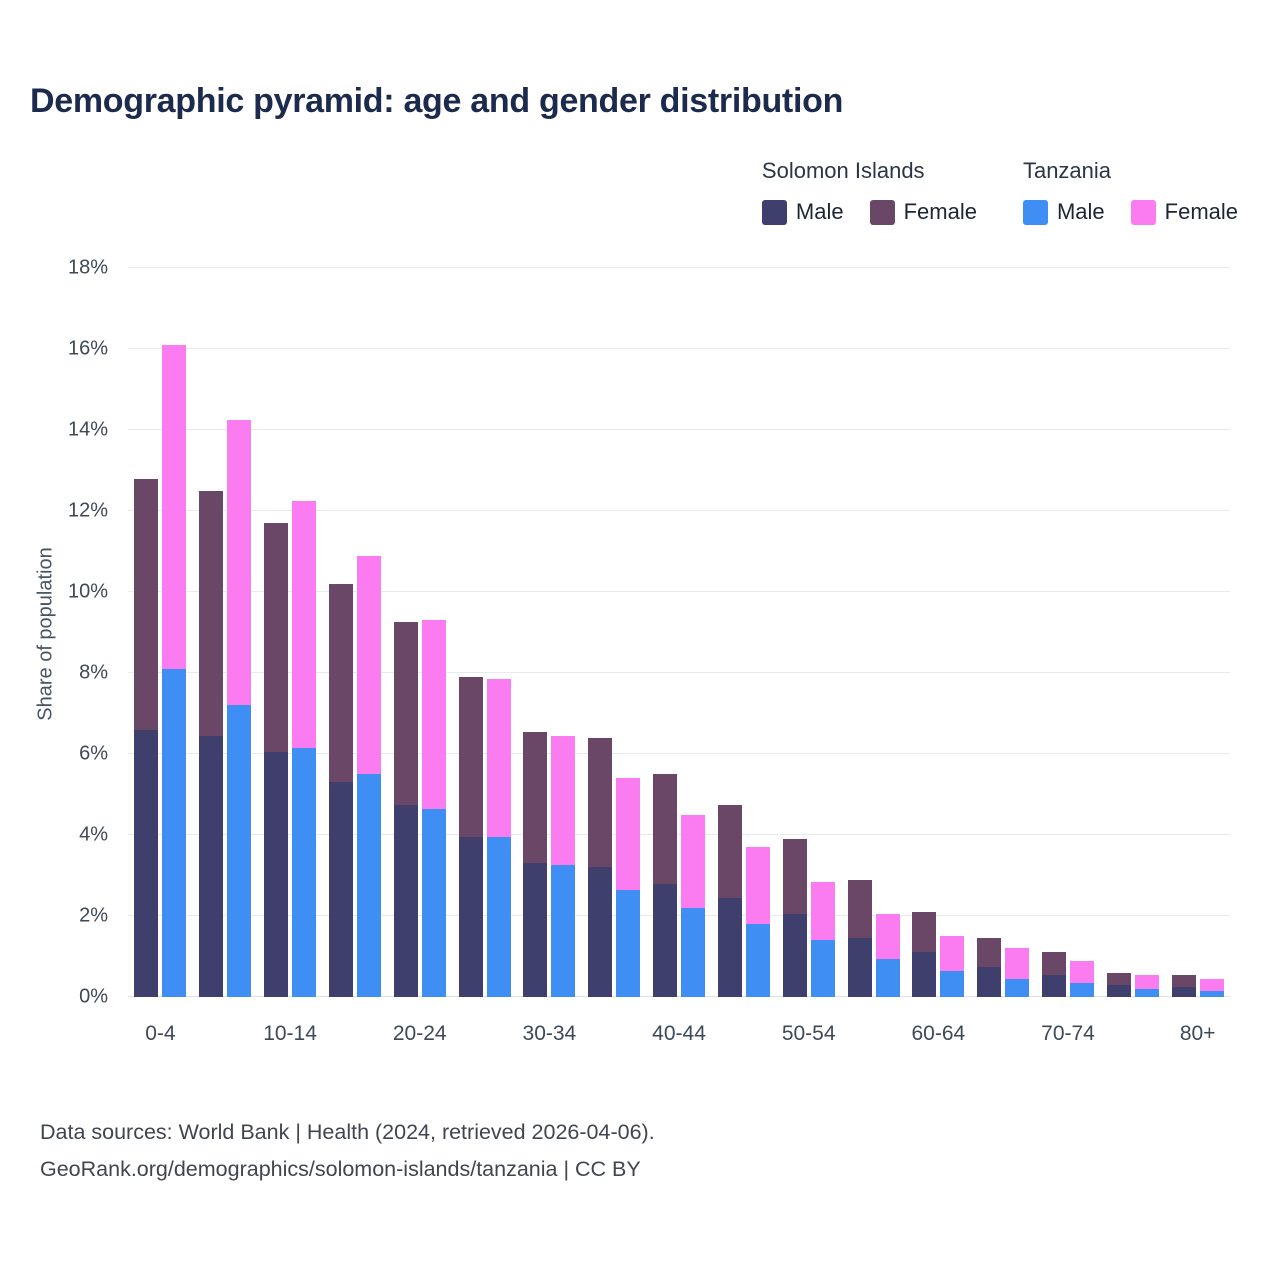 This screenshot has width=1280, height=1280. Describe the element at coordinates (923, 212) in the screenshot. I see `legend-item-si-female: Female` at that location.